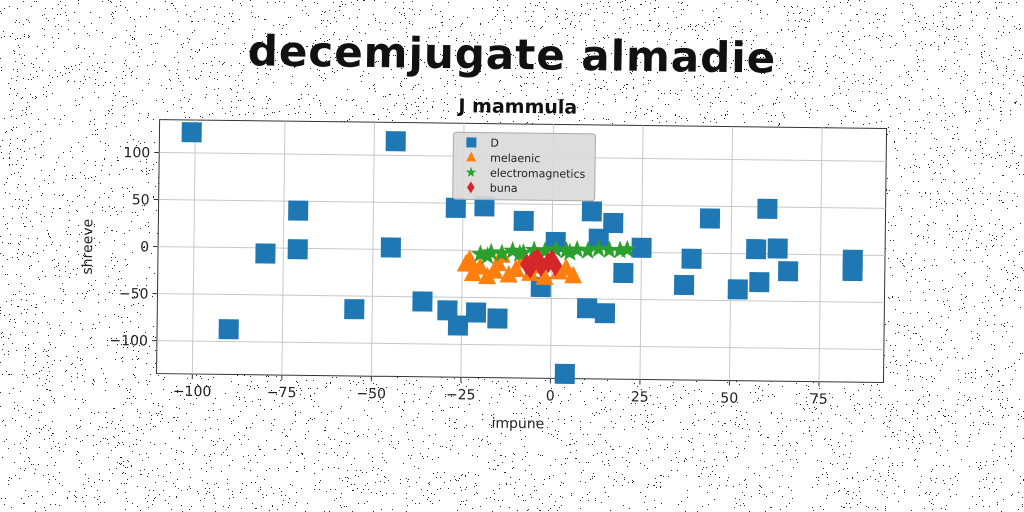 The height and width of the screenshot is (512, 1024). What do you see at coordinates (541, 263) in the screenshot?
I see `series-buna` at bounding box center [541, 263].